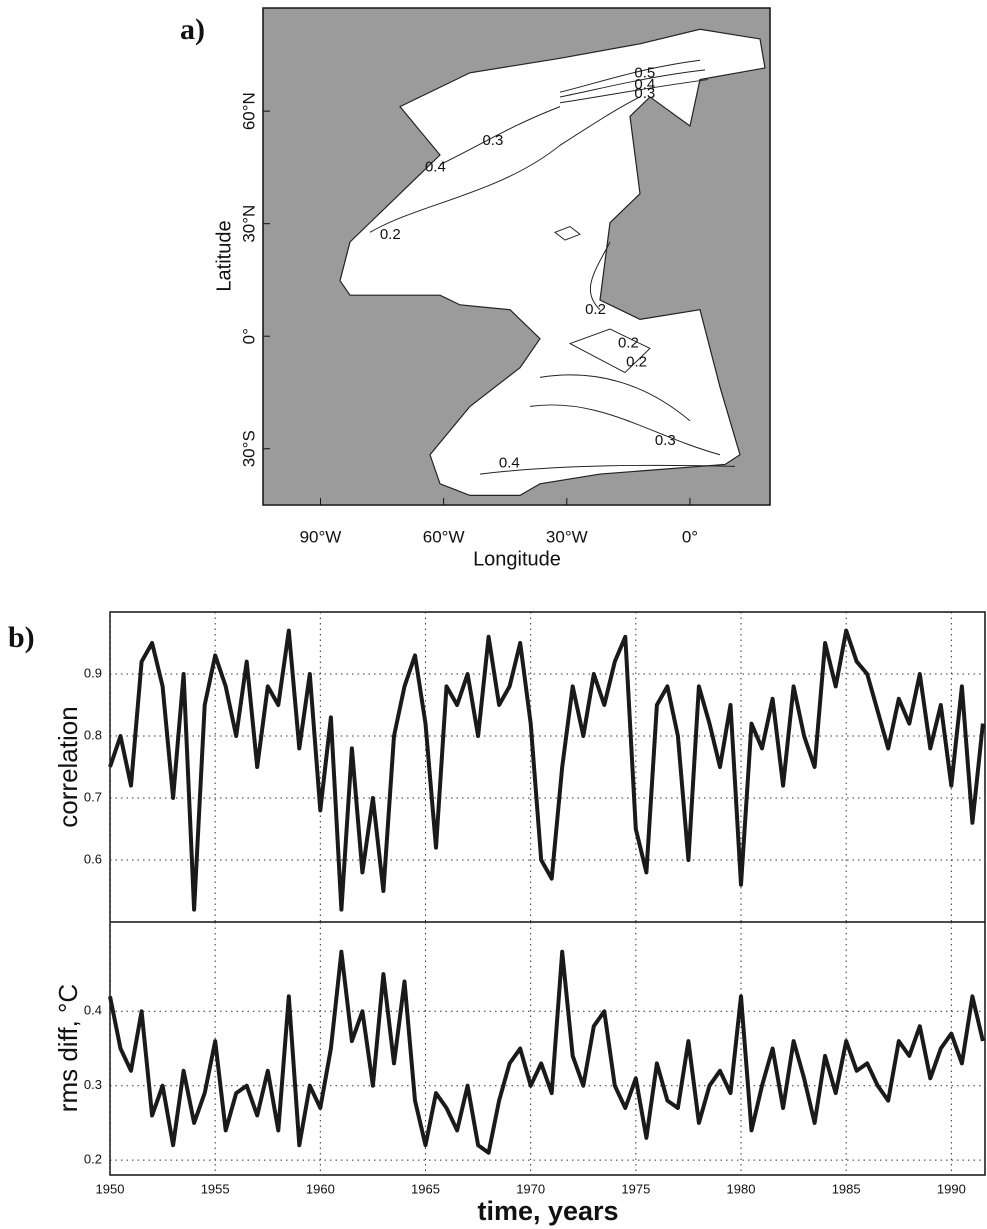  Describe the element at coordinates (425, 1188) in the screenshot. I see `x-tick-label: 1965` at that location.